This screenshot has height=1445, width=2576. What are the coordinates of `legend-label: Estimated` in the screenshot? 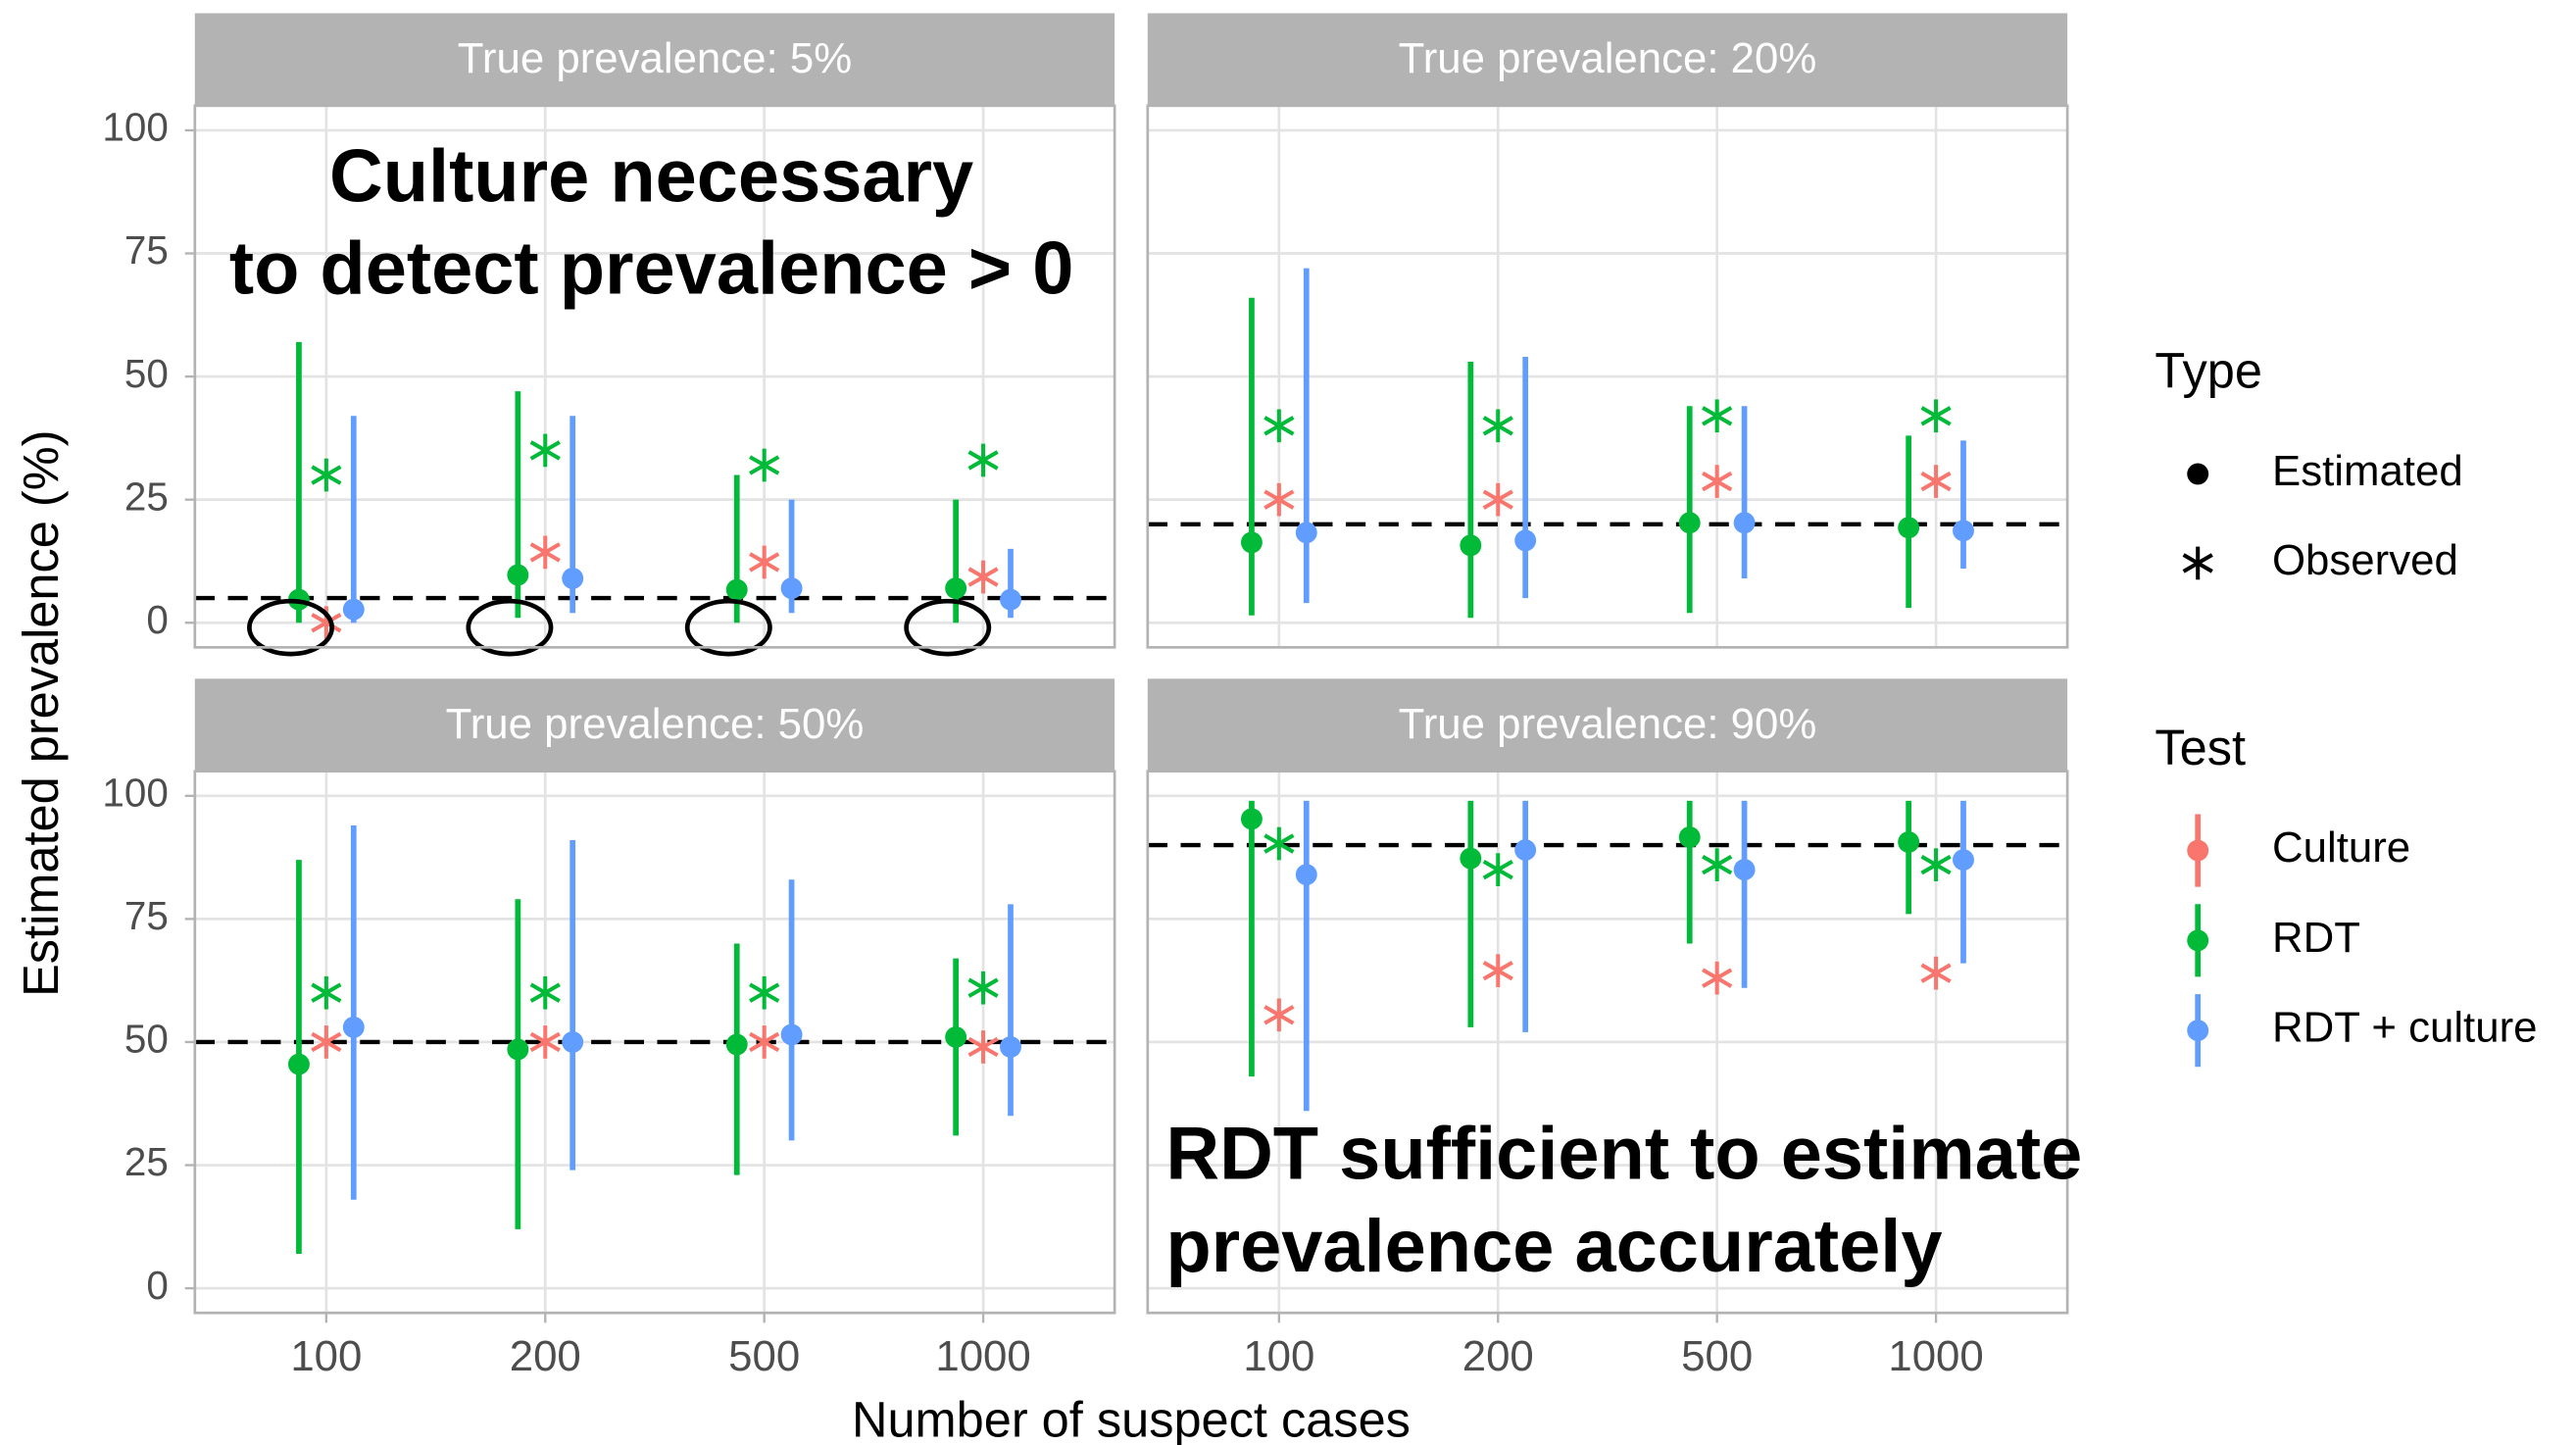 It's located at (2367, 471).